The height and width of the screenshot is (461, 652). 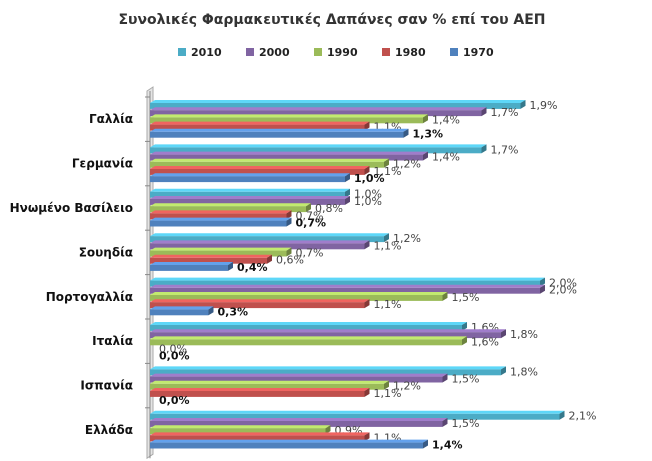 What do you see at coordinates (206, 52) in the screenshot?
I see `legend-label-2010: 2010` at bounding box center [206, 52].